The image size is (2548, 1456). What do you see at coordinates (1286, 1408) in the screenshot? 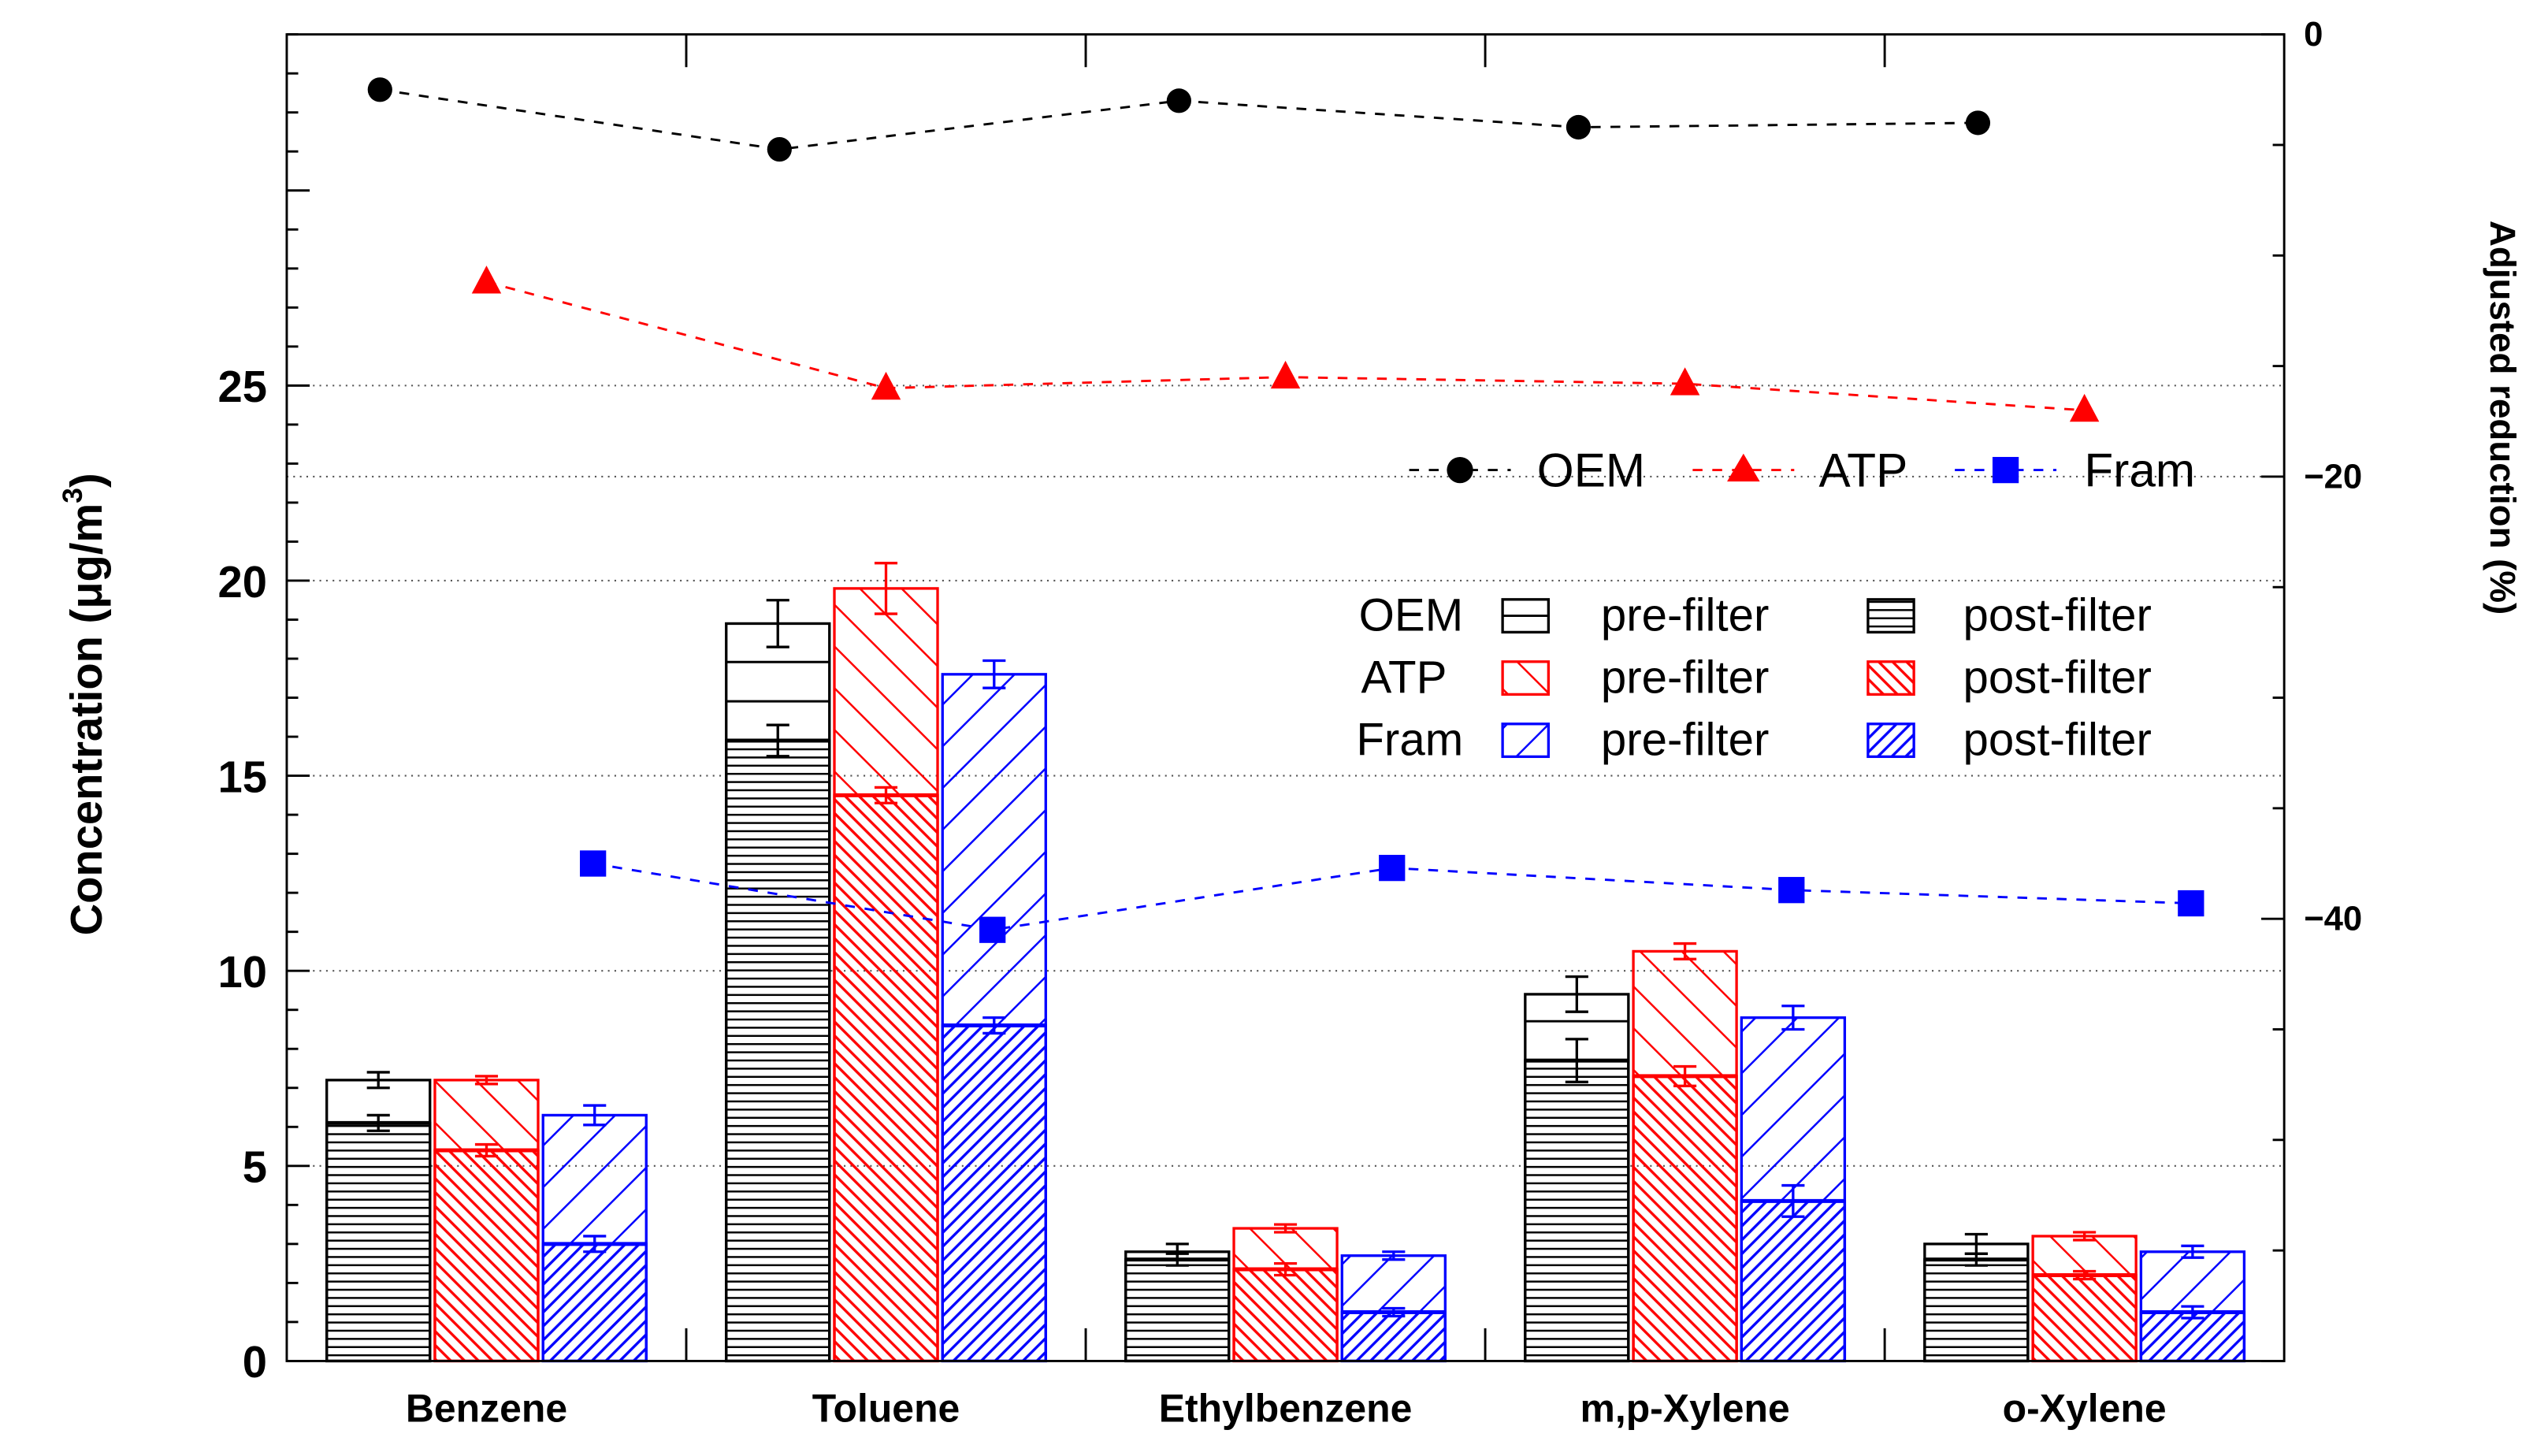
I see `x-tick-label-2: Ethylbenzene` at bounding box center [1286, 1408].